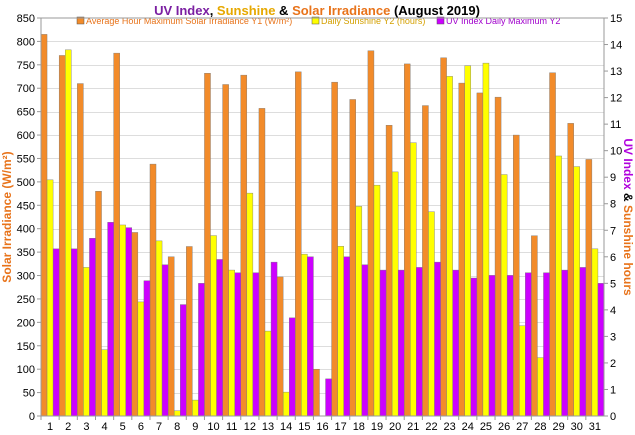 The height and width of the screenshot is (435, 635). What do you see at coordinates (377, 427) in the screenshot?
I see `x-tick-label-19: 19` at bounding box center [377, 427].